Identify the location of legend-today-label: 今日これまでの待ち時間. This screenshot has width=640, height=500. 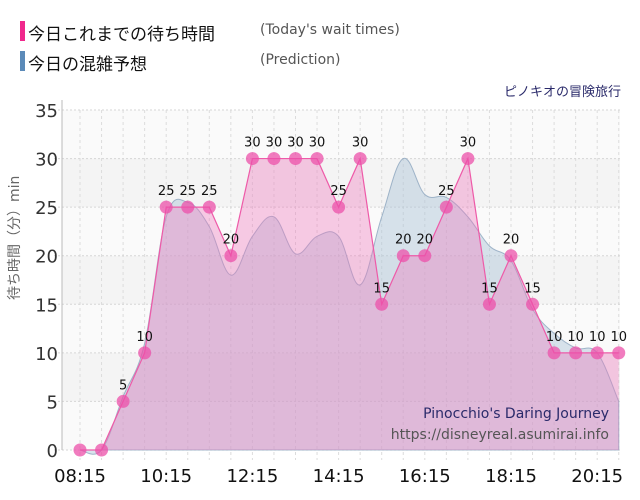
(121, 35).